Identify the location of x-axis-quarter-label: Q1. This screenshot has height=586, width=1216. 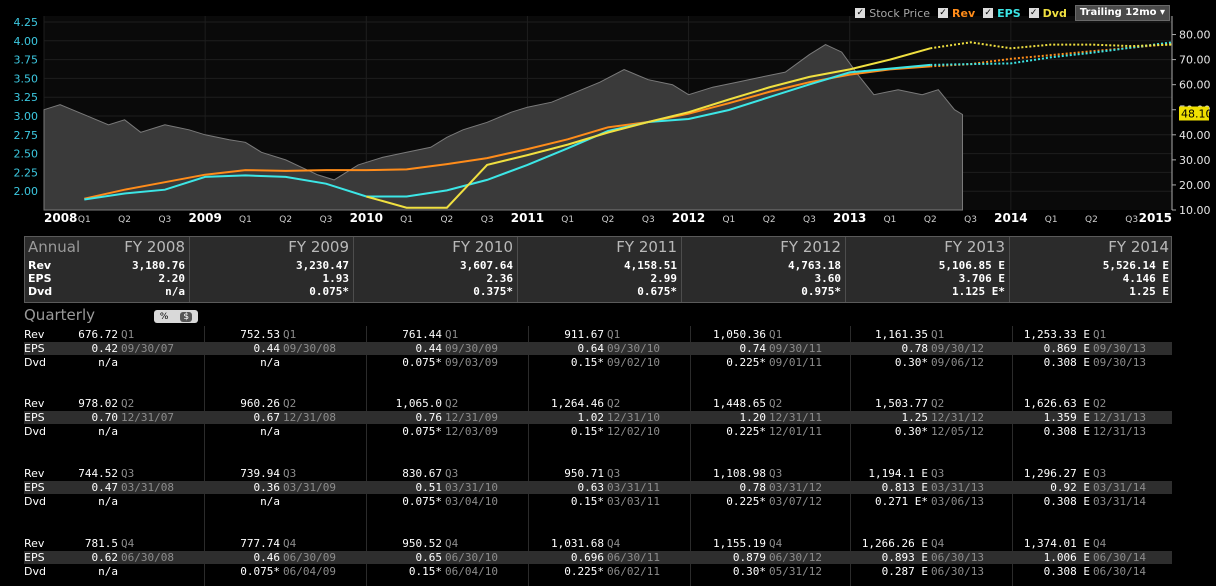
(728, 220).